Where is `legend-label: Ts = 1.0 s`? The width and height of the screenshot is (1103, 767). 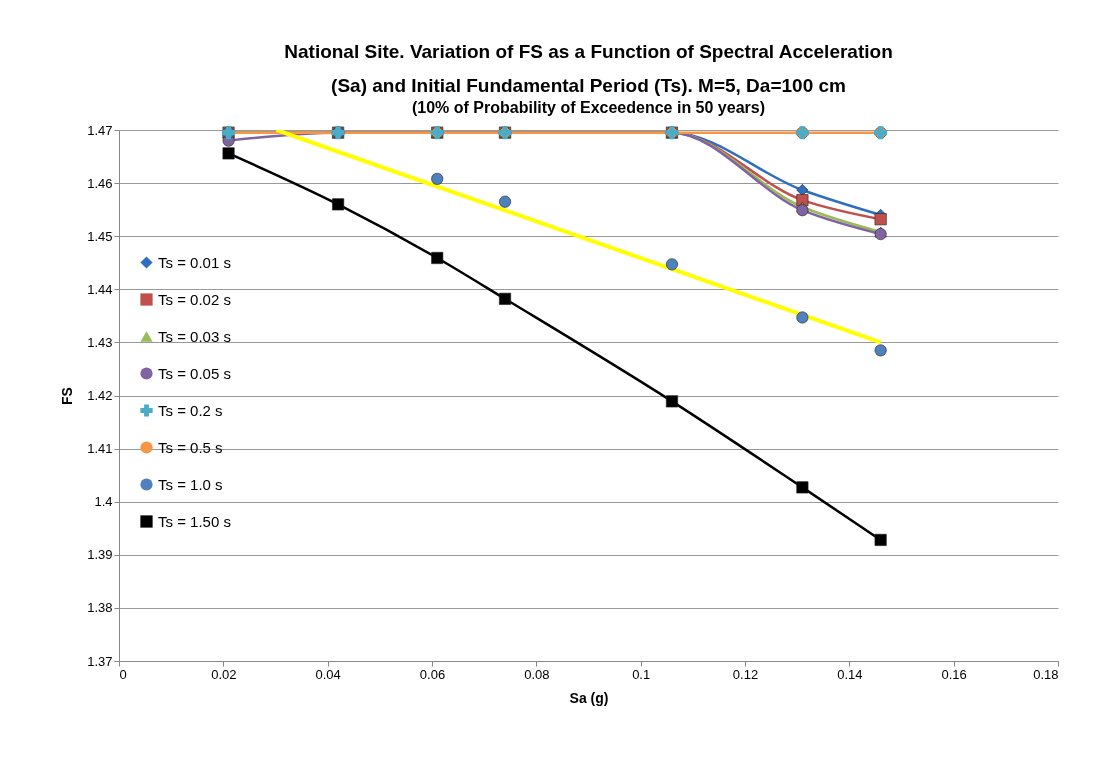
legend-label: Ts = 1.0 s is located at coordinates (190, 484).